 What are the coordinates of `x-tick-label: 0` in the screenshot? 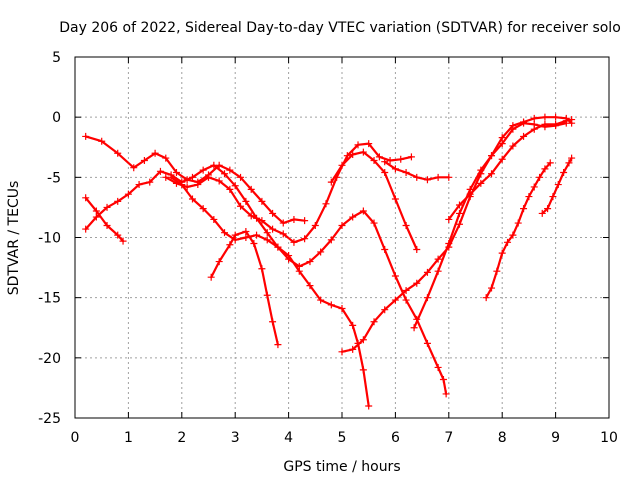 It's located at (75, 438).